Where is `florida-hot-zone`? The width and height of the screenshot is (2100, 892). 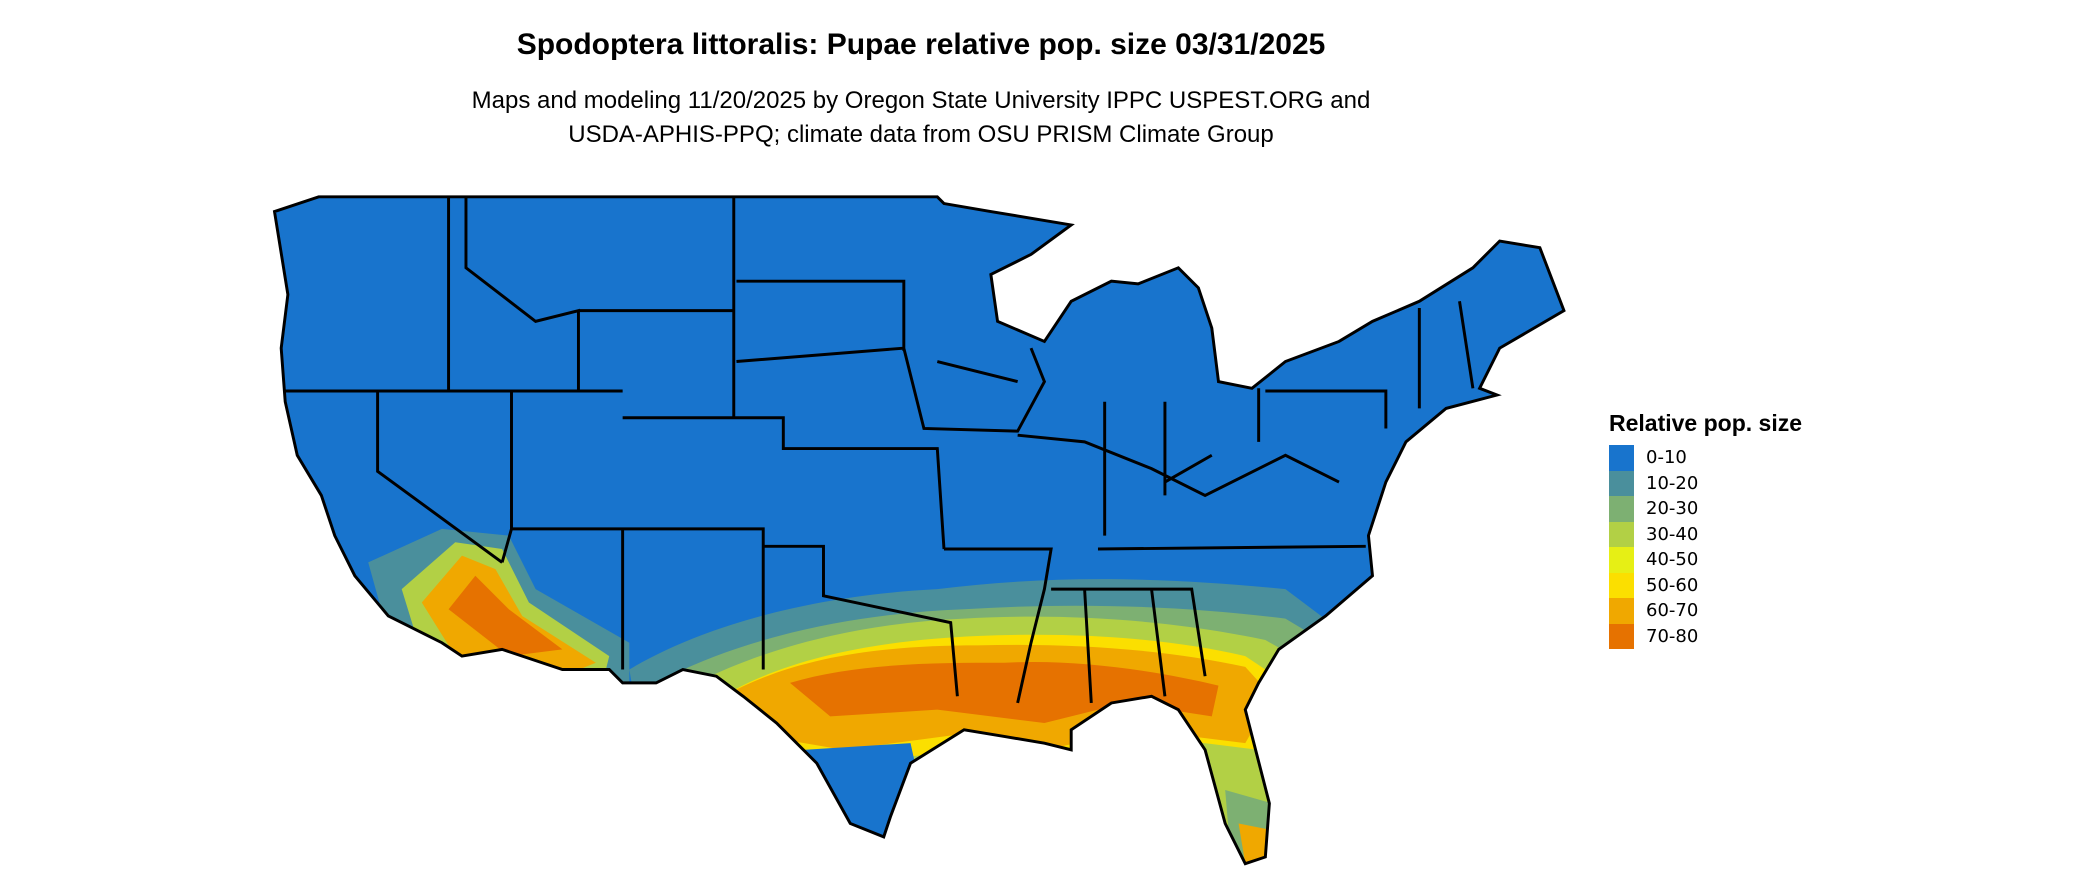
florida-hot-zone is located at coordinates (1255, 843).